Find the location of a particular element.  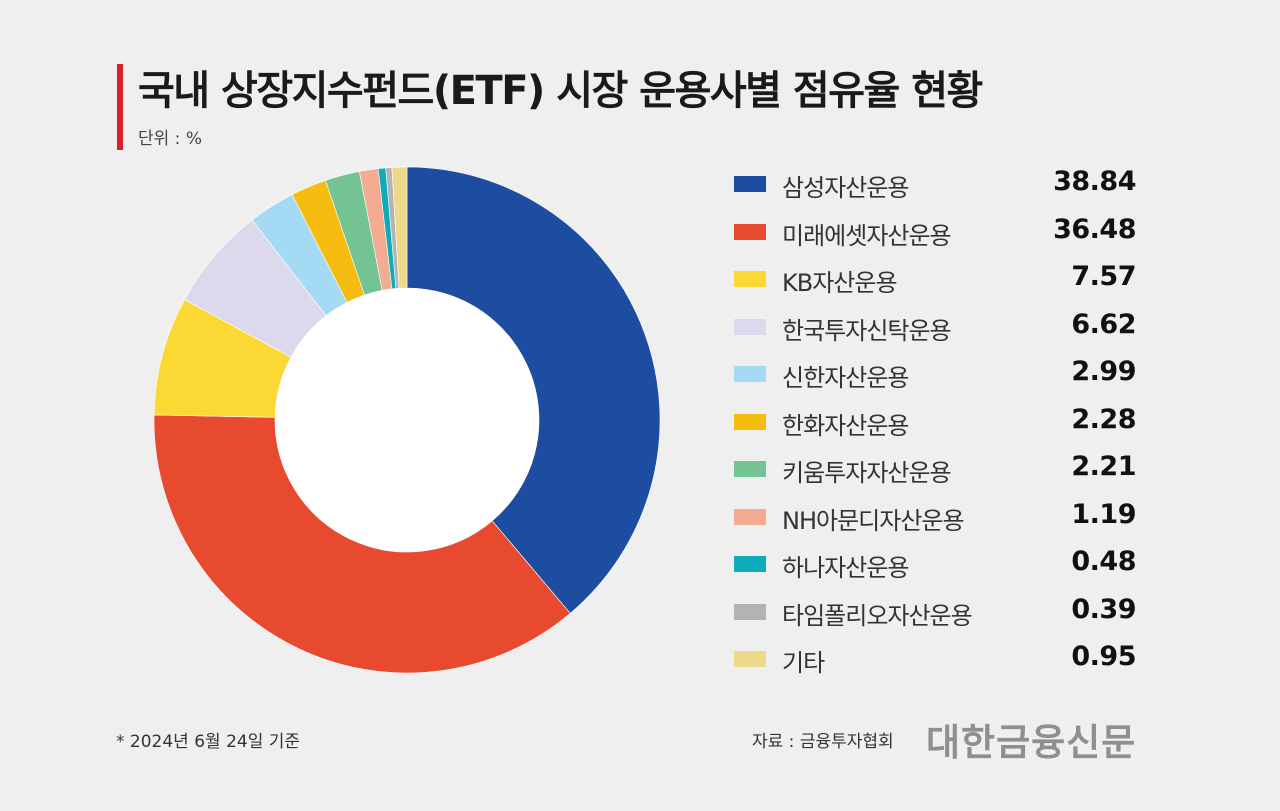

legend-item: 타임폴리오자산운용 0.39 is located at coordinates (939, 612).